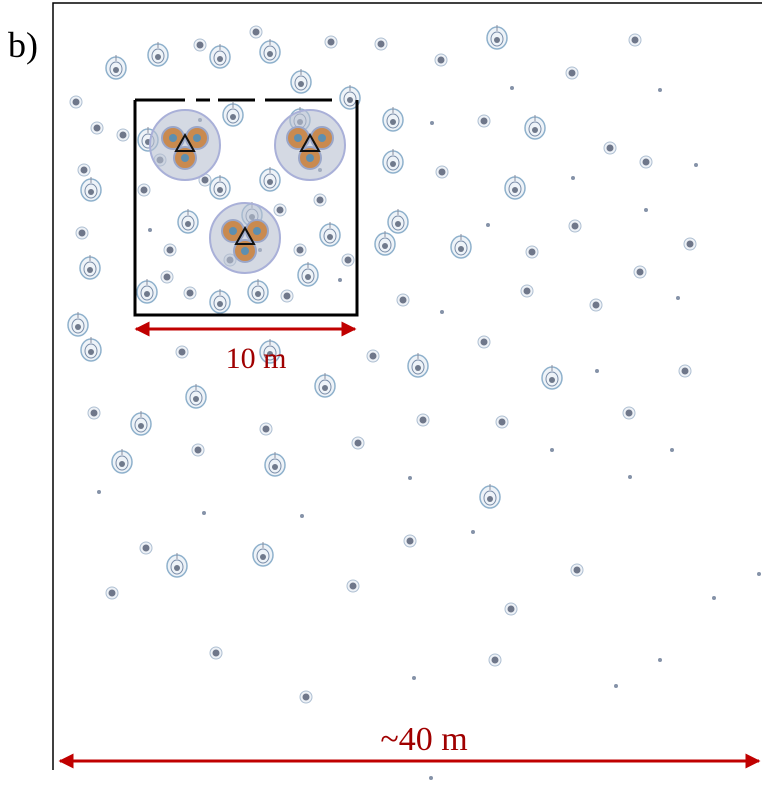 The height and width of the screenshot is (787, 762). Describe the element at coordinates (256, 358) in the screenshot. I see `scale-label-small: 10 m` at that location.